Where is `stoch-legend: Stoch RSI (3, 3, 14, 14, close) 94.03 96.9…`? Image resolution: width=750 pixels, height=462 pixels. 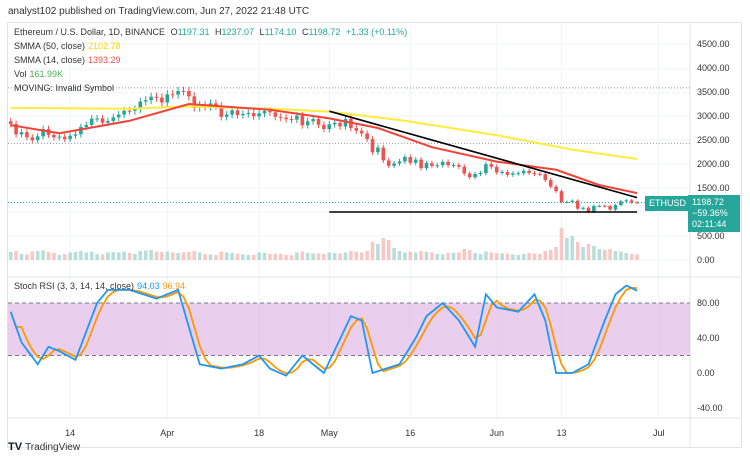
stoch-legend: Stoch RSI (3, 3, 14, 14, close) 94.03 96.9… is located at coordinates (101, 286).